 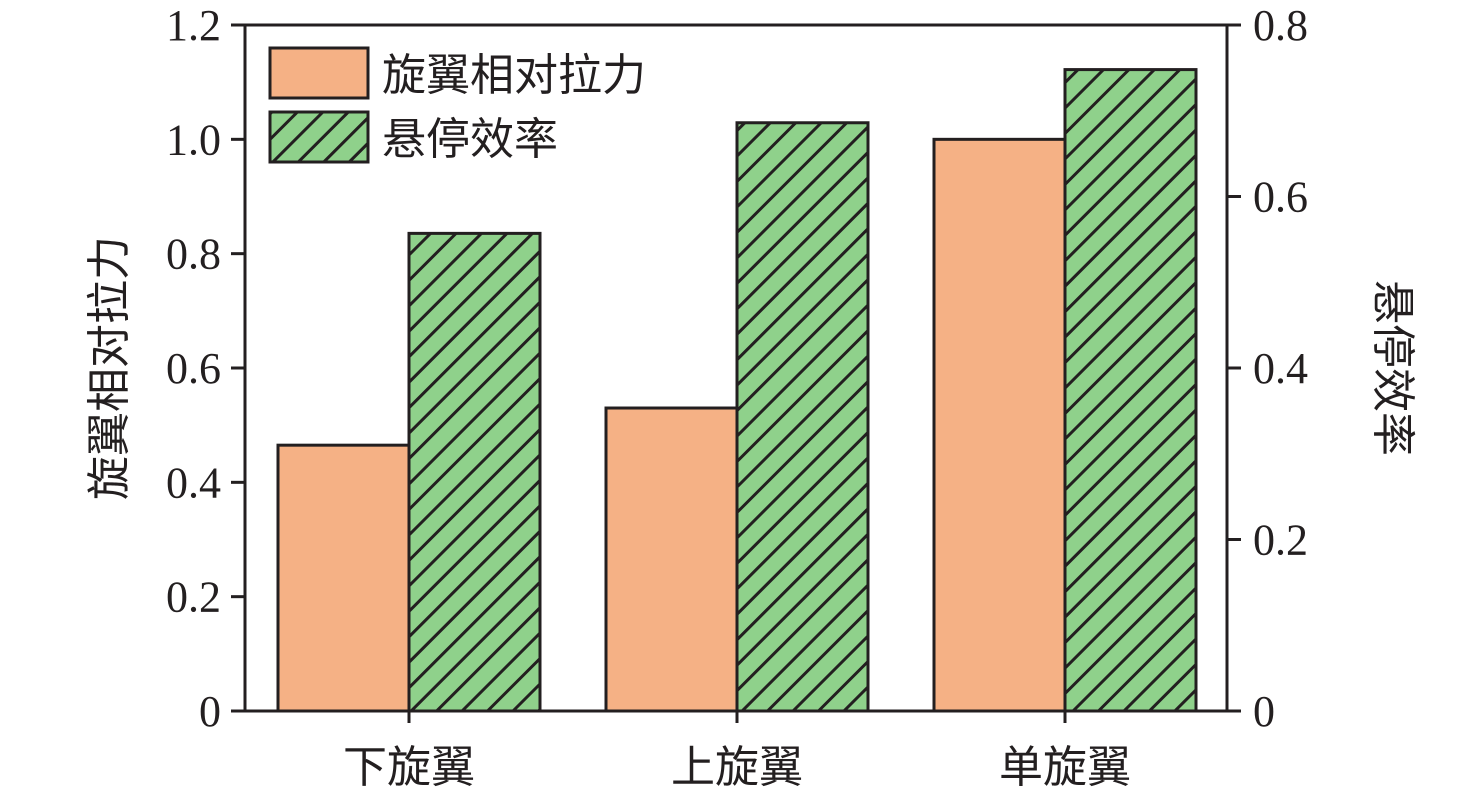 What do you see at coordinates (1280, 368) in the screenshot?
I see `right-tick-label: 0.4` at bounding box center [1280, 368].